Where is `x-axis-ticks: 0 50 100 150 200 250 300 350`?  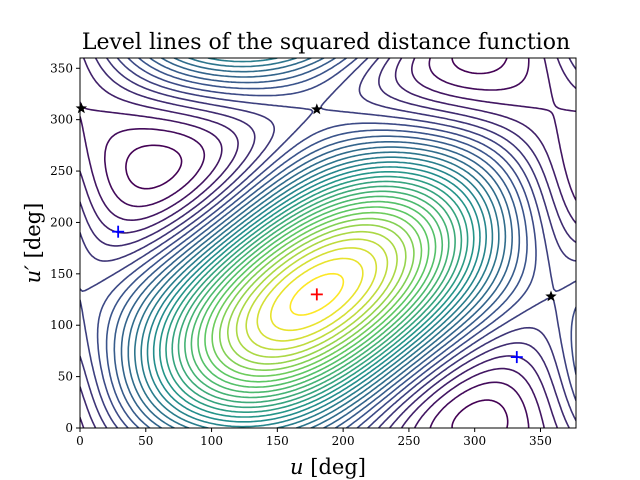
x-axis-ticks: 0 50 100 150 200 250 300 350 is located at coordinates (314, 438).